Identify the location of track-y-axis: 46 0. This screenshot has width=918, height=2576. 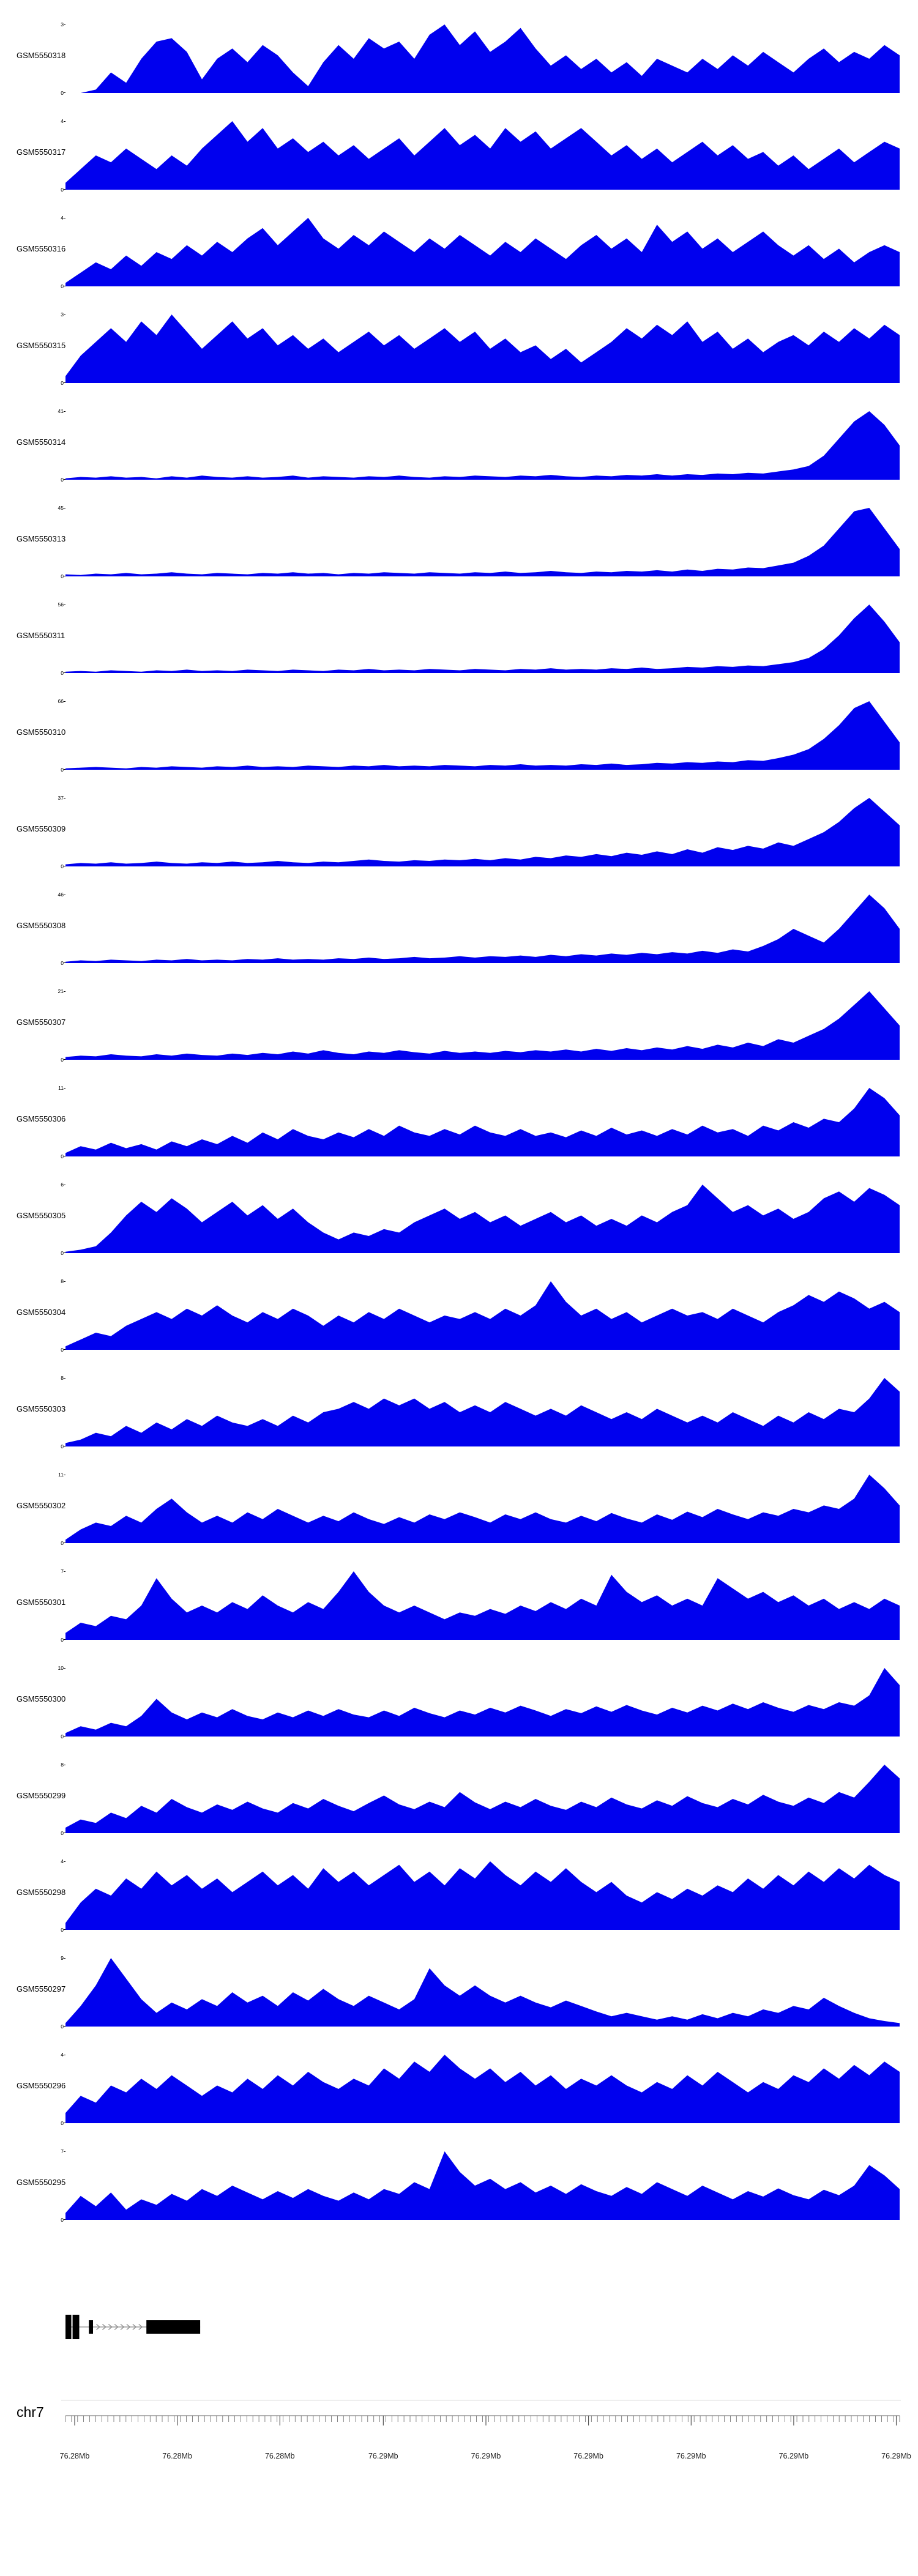
(61, 929).